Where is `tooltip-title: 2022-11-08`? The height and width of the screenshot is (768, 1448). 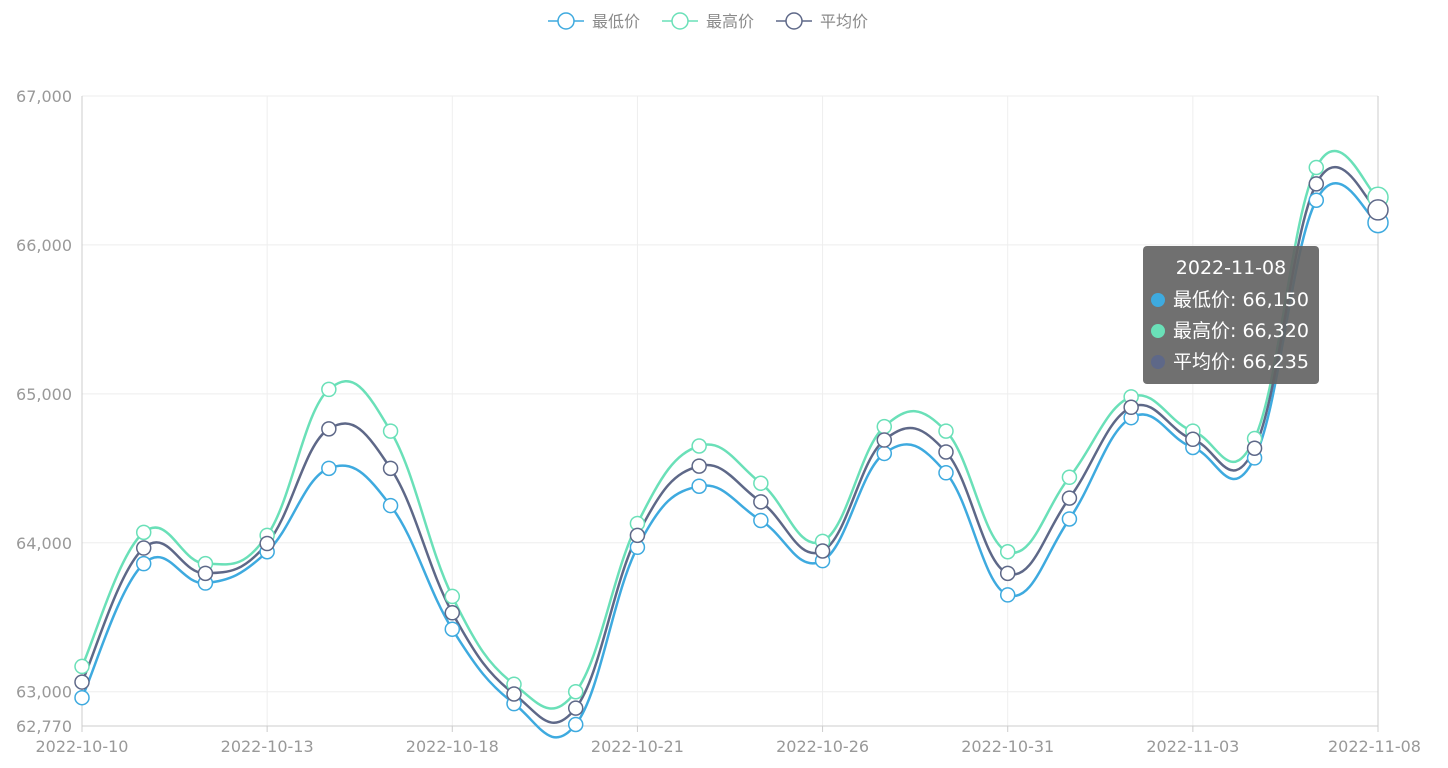
tooltip-title: 2022-11-08 is located at coordinates (1231, 268).